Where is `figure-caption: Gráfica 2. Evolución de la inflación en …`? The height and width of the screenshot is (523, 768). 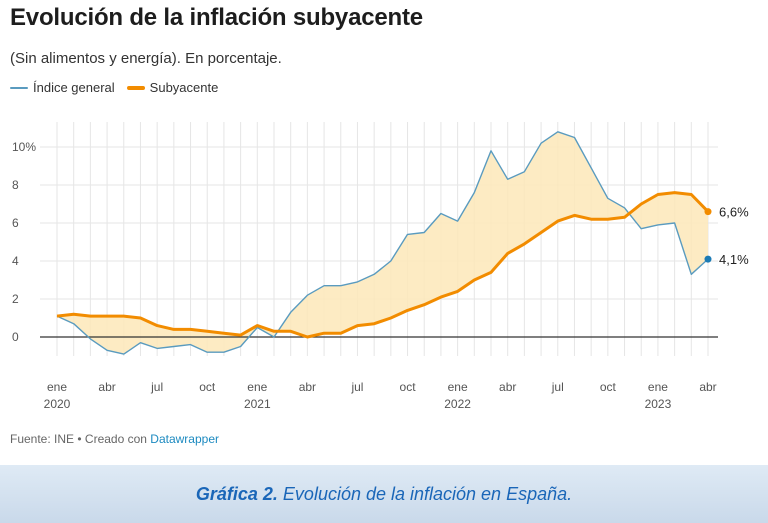 figure-caption: Gráfica 2. Evolución de la inflación en … is located at coordinates (384, 494).